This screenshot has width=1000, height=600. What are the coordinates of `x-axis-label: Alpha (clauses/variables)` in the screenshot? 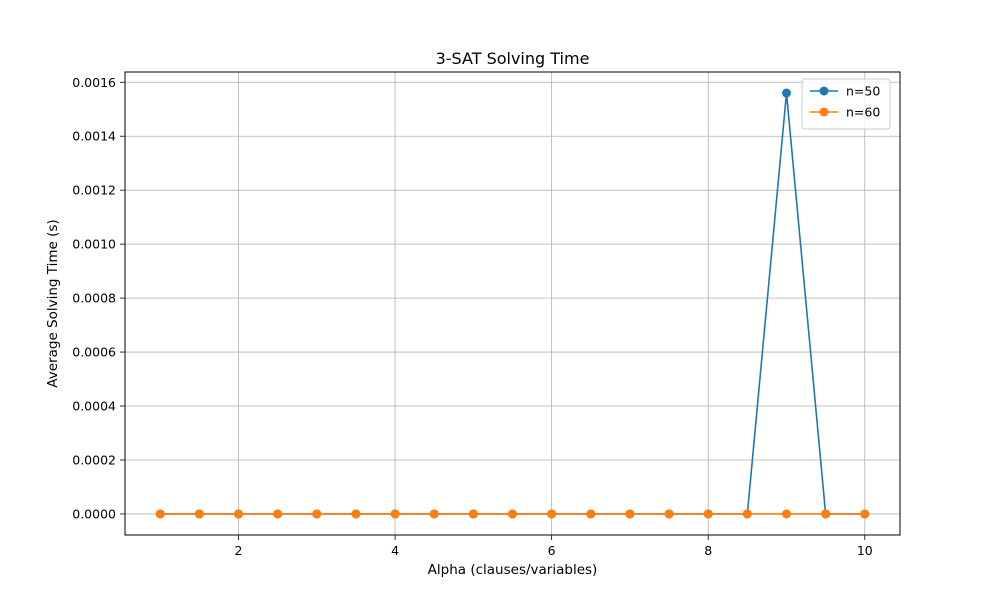 It's located at (513, 570).